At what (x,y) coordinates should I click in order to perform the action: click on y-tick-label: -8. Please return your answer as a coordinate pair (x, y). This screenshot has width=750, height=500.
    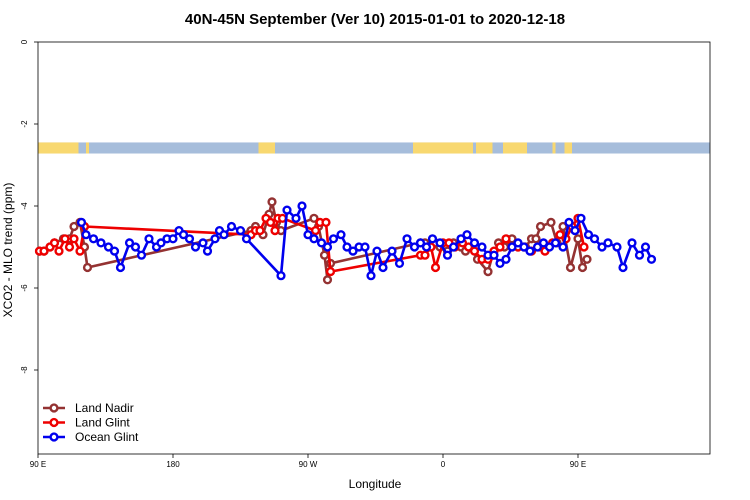
    Looking at the image, I should click on (24, 370).